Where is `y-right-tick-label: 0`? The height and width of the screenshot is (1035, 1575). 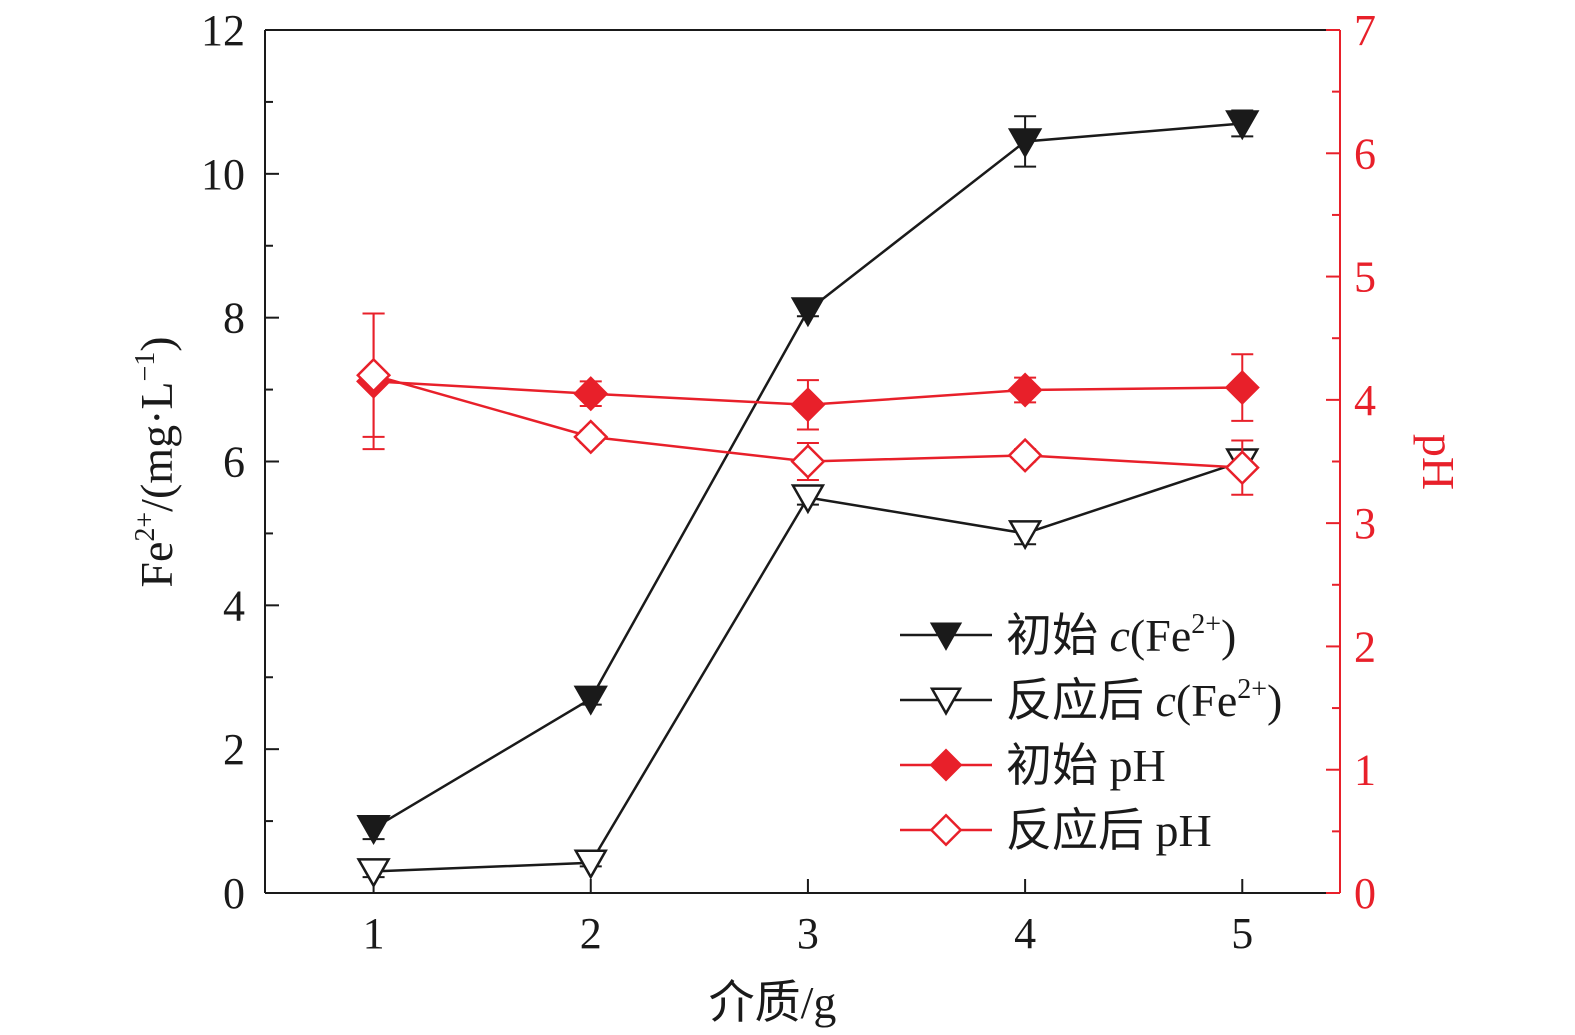
y-right-tick-label: 0 is located at coordinates (1365, 893).